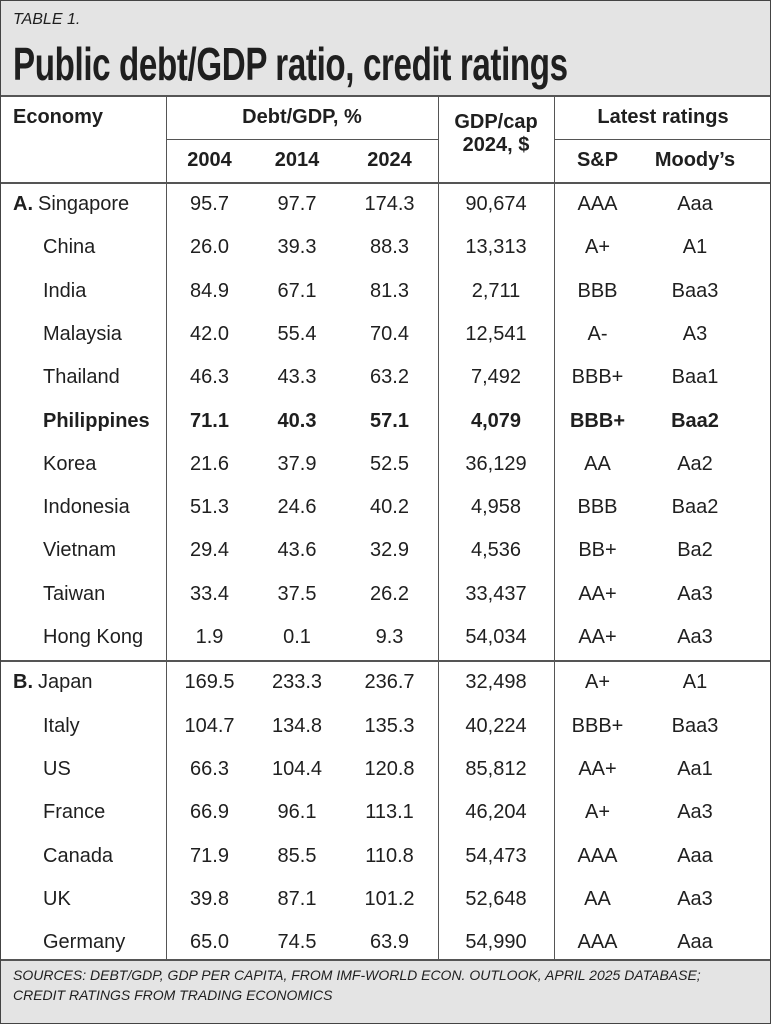 Image resolution: width=771 pixels, height=1024 pixels. What do you see at coordinates (385, 48) in the screenshot?
I see `header-band` at bounding box center [385, 48].